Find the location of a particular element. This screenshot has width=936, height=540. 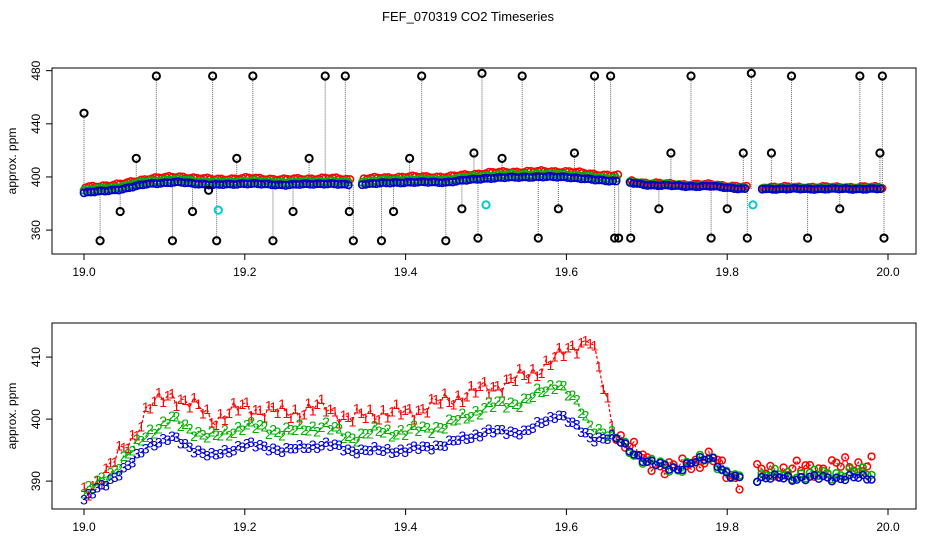

series-green-point is located at coordinates (788, 472).